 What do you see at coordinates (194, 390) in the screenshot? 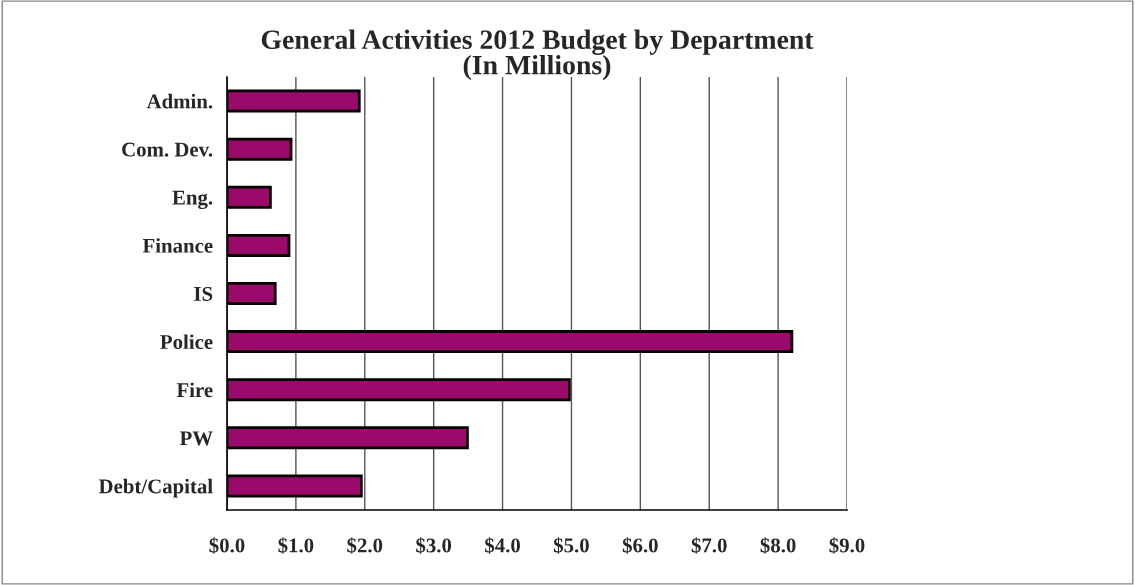
I see `y-tick-label: Fire` at bounding box center [194, 390].